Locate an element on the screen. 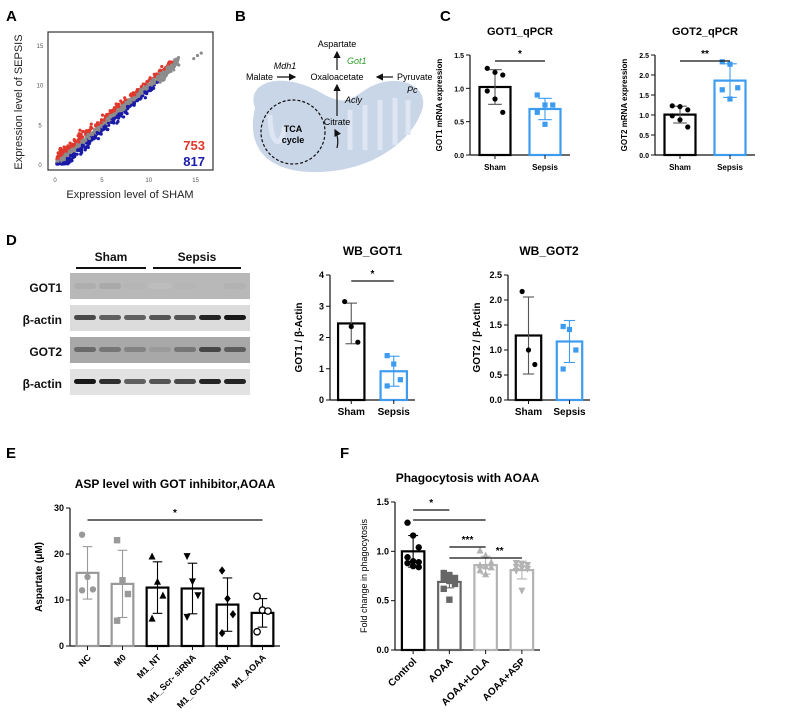  y-tick-label: 0 is located at coordinates (61, 646).